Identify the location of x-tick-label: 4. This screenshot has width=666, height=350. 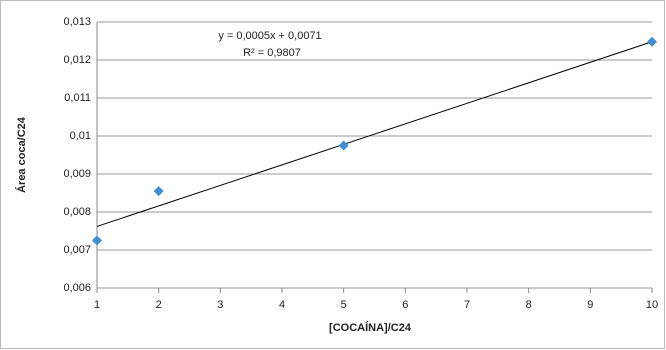
(282, 305).